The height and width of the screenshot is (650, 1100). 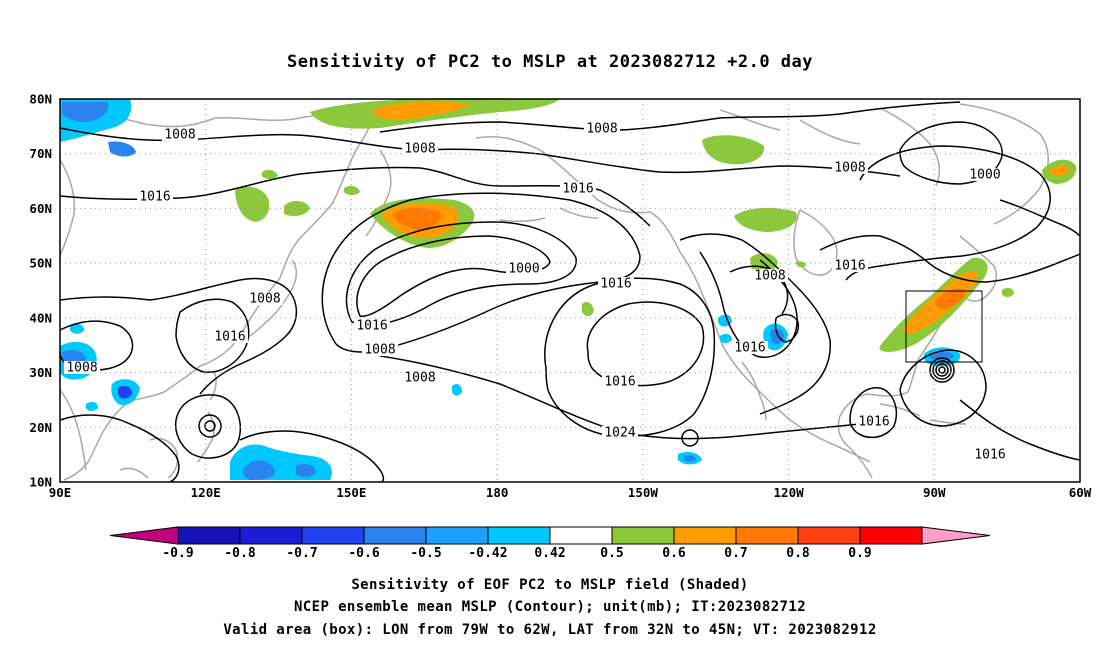 What do you see at coordinates (1060, 171) in the screenshot?
I see `pos-patch-greenland-core` at bounding box center [1060, 171].